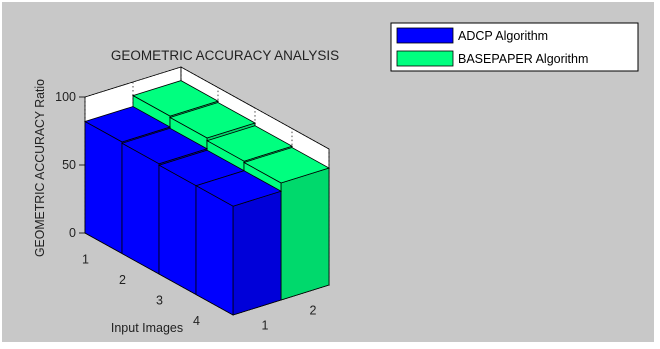 This screenshot has width=660, height=349. I want to click on series-tick-label-0: 1, so click(265, 326).